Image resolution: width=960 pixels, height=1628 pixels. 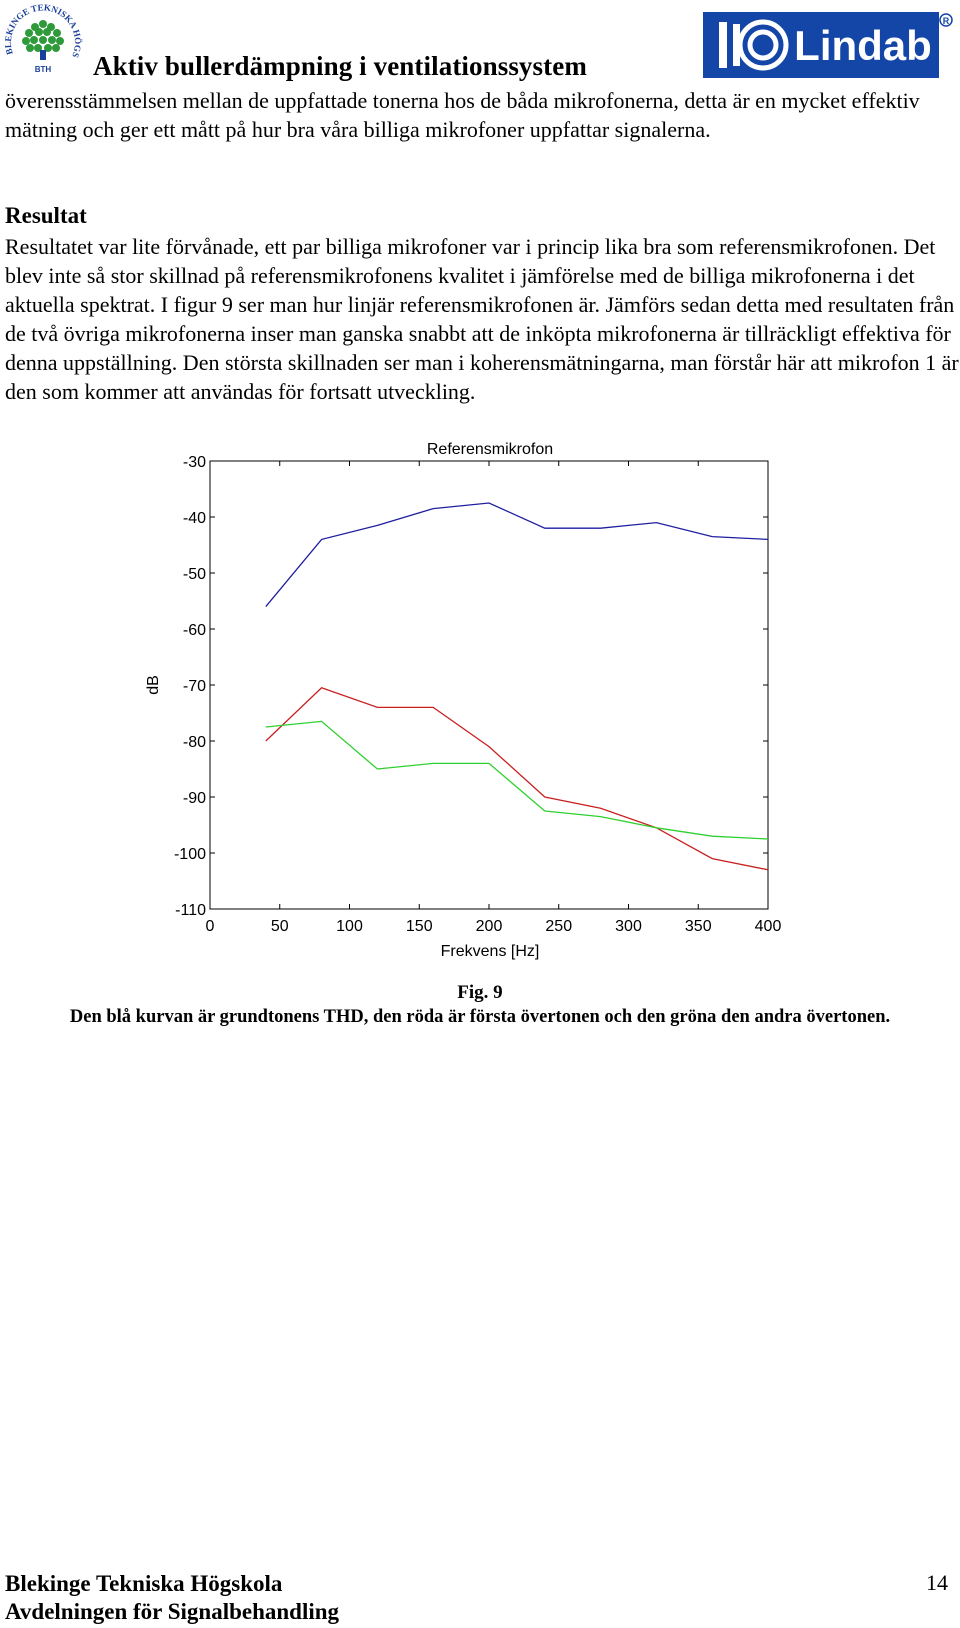 I want to click on y-tick-label: -40, so click(x=194, y=518).